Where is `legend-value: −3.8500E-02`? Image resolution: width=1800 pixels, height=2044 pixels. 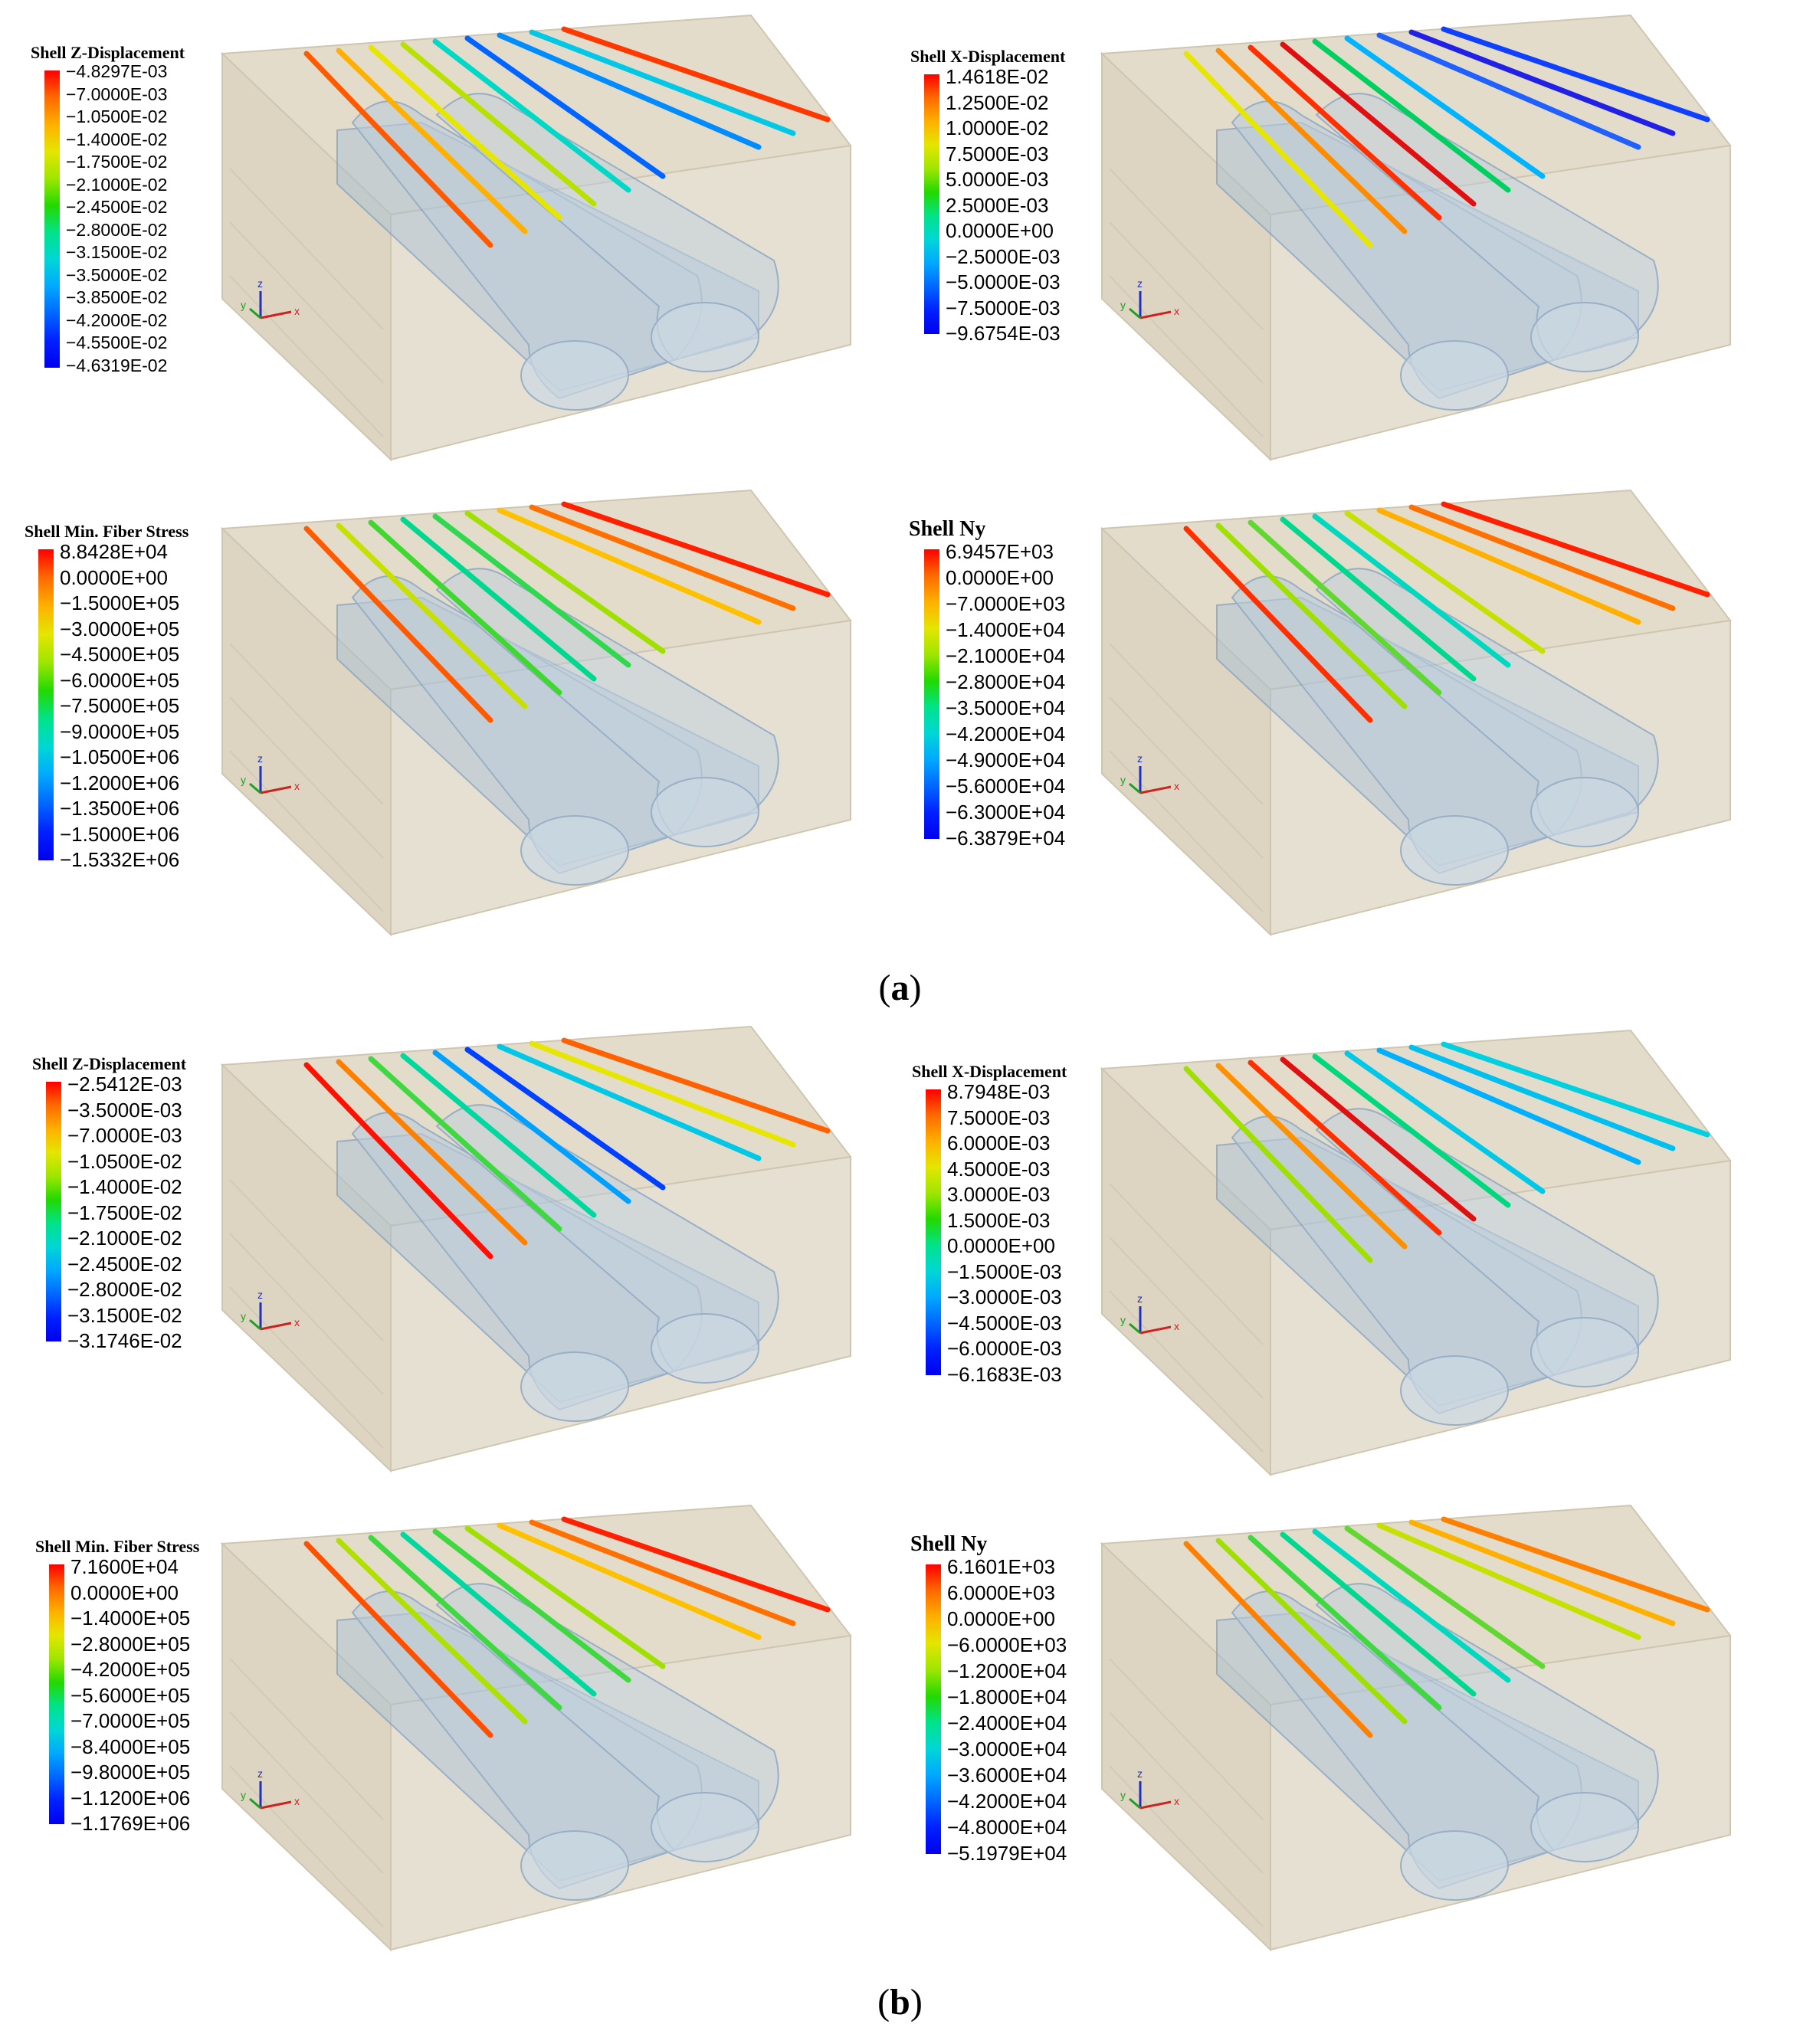 legend-value: −3.8500E-02 is located at coordinates (117, 297).